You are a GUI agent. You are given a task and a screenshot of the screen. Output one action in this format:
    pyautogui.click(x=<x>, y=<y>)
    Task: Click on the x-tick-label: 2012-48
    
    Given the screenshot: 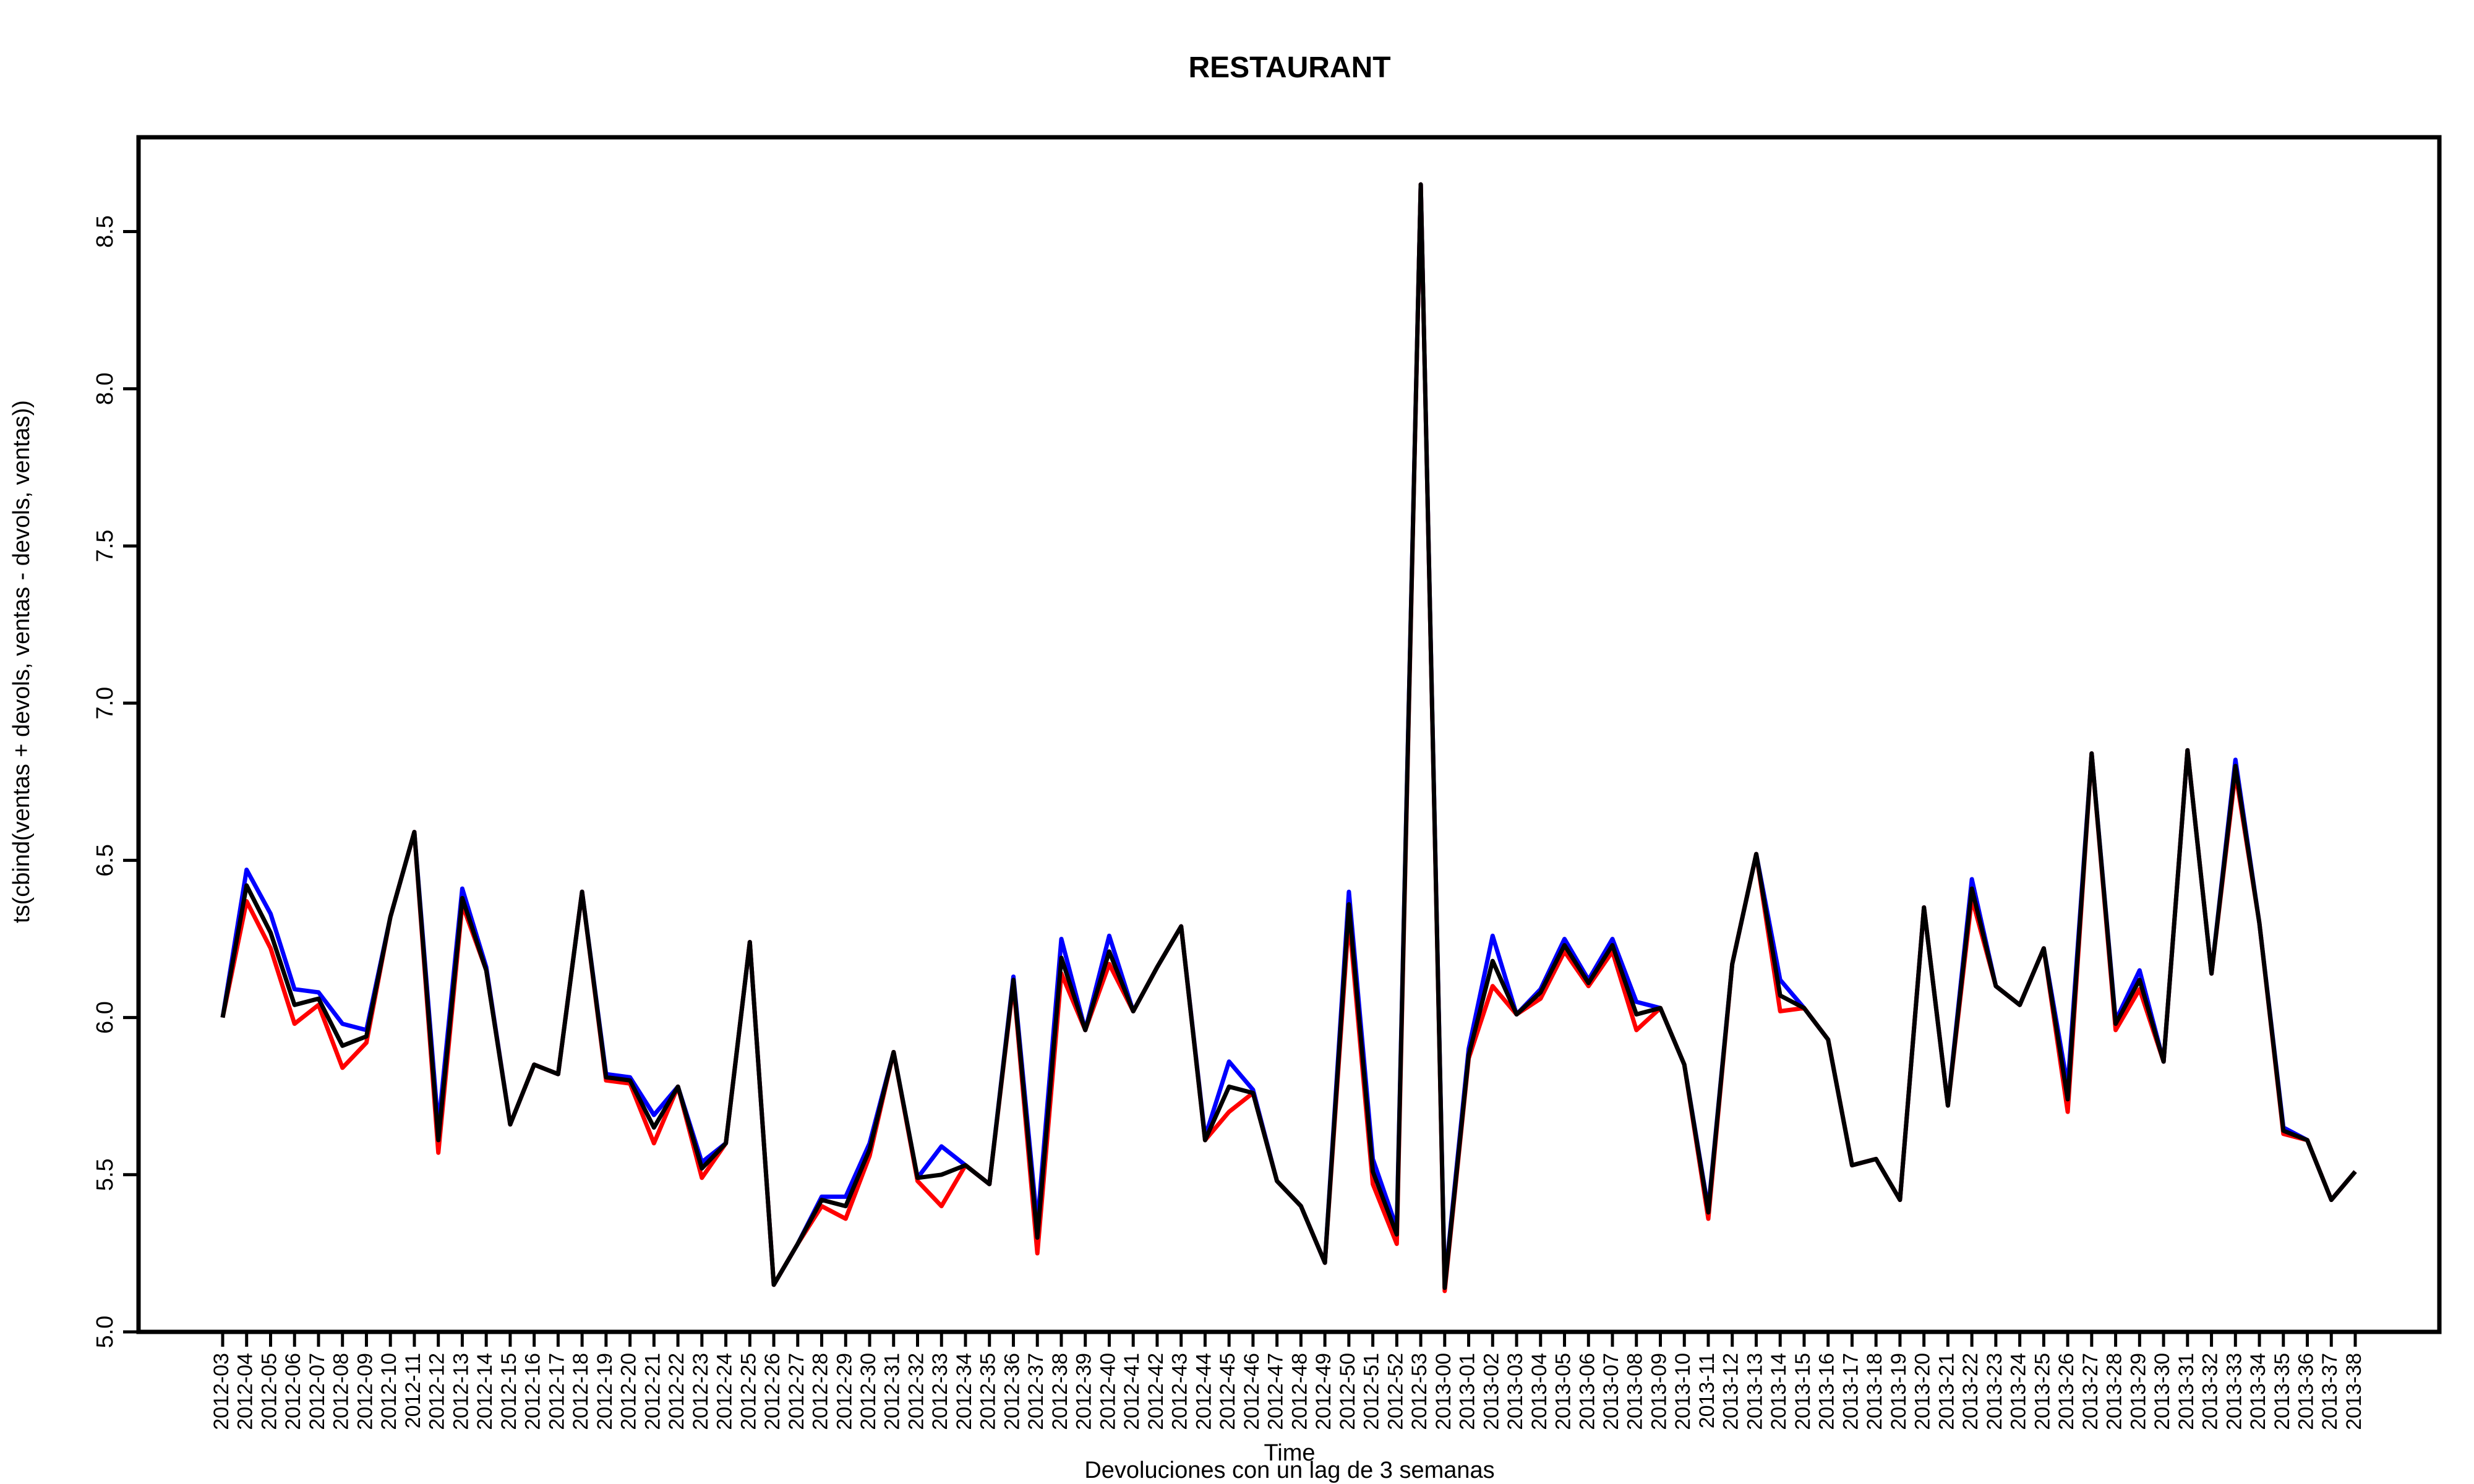 What is the action you would take?
    pyautogui.click(x=1299, y=1391)
    